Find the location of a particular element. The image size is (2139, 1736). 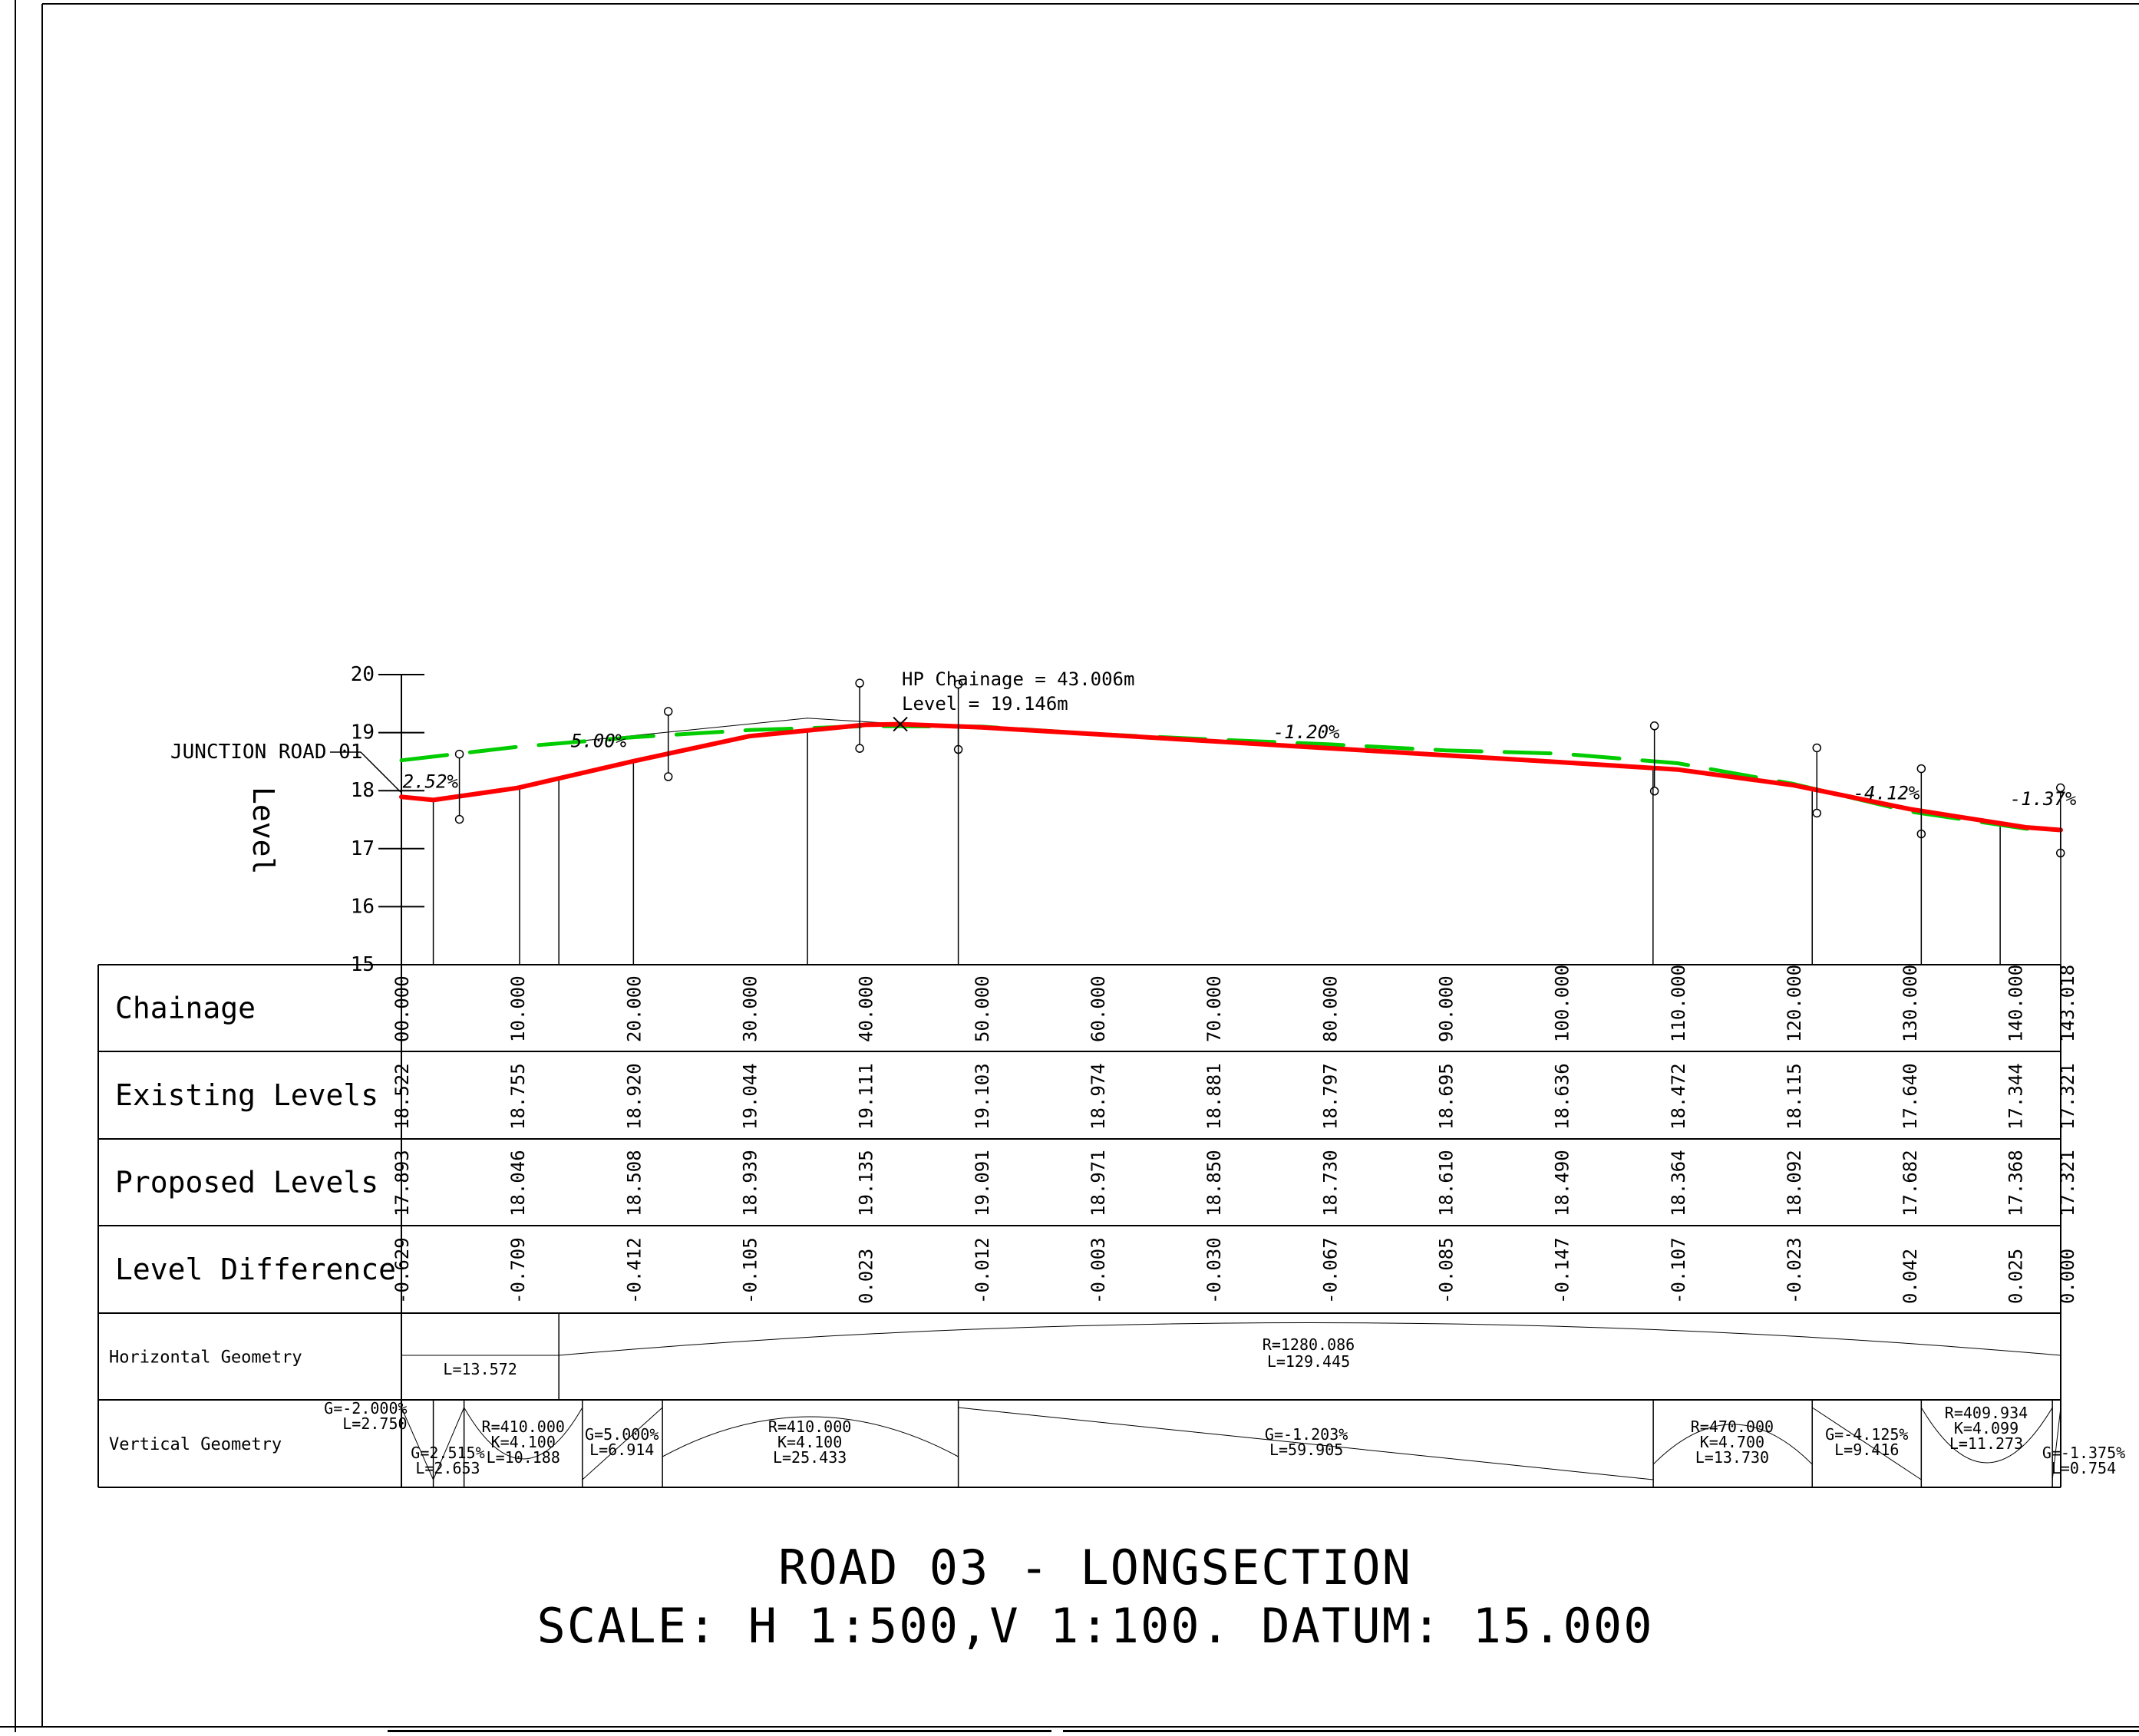

vgeom-g6l: L=0.754 is located at coordinates (2084, 1468).